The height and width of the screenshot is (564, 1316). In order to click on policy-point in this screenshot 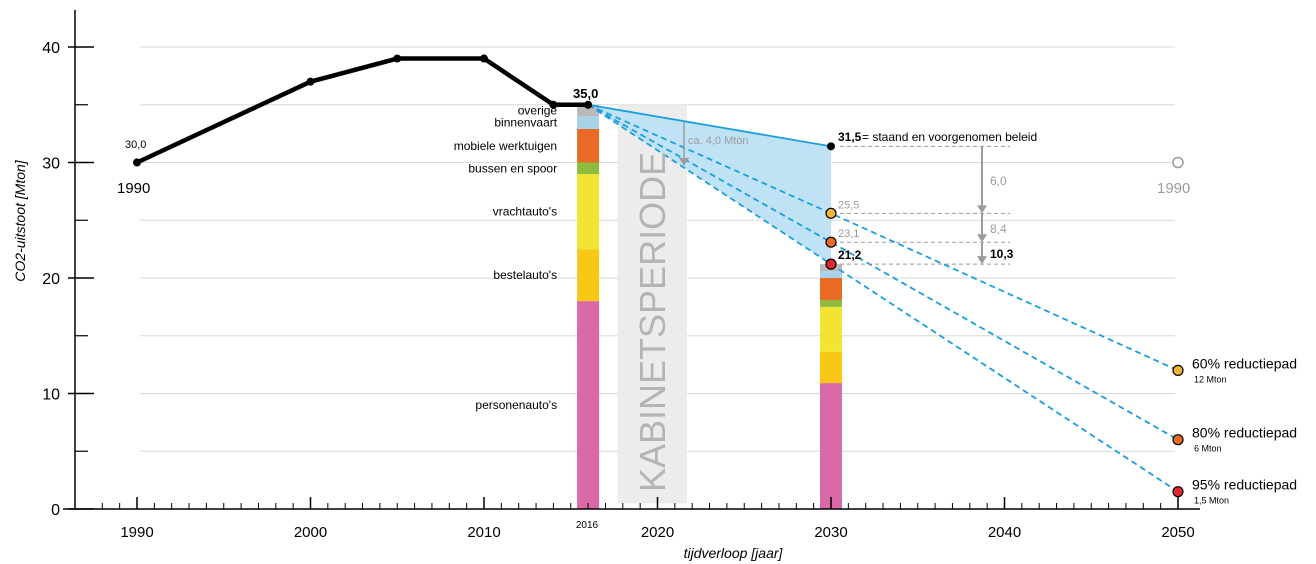, I will do `click(831, 146)`.